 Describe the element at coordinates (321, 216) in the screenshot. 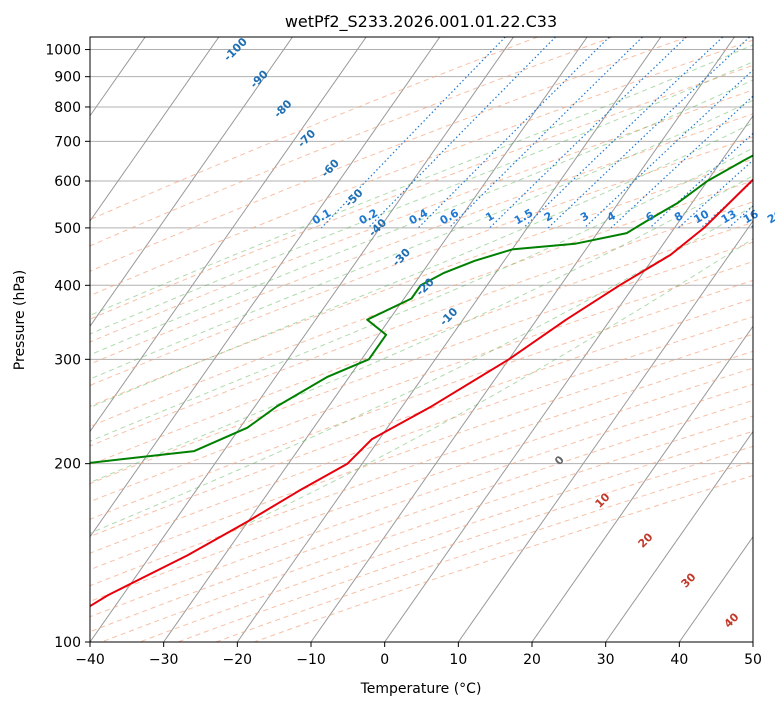

I see `mixing-ratio-label: 0.1` at that location.